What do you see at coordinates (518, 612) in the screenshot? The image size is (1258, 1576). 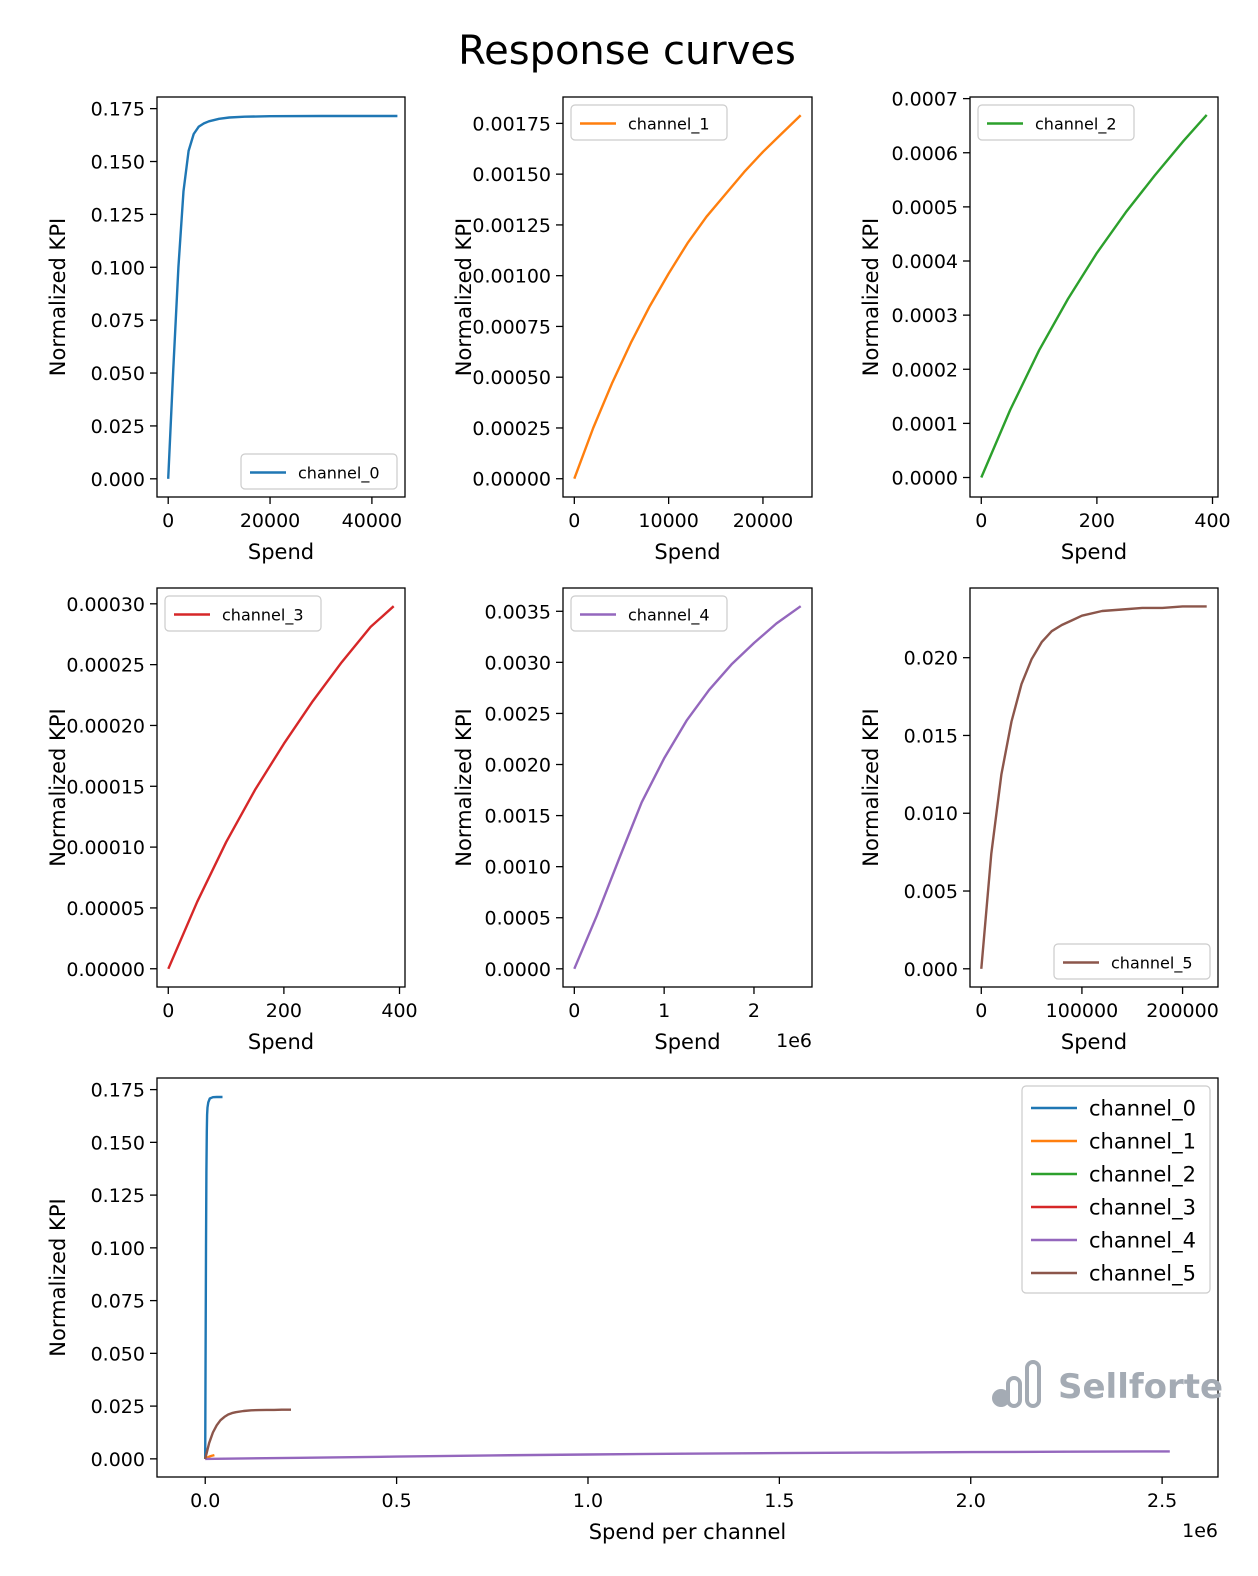 I see `y-tick-label: 0.0035` at bounding box center [518, 612].